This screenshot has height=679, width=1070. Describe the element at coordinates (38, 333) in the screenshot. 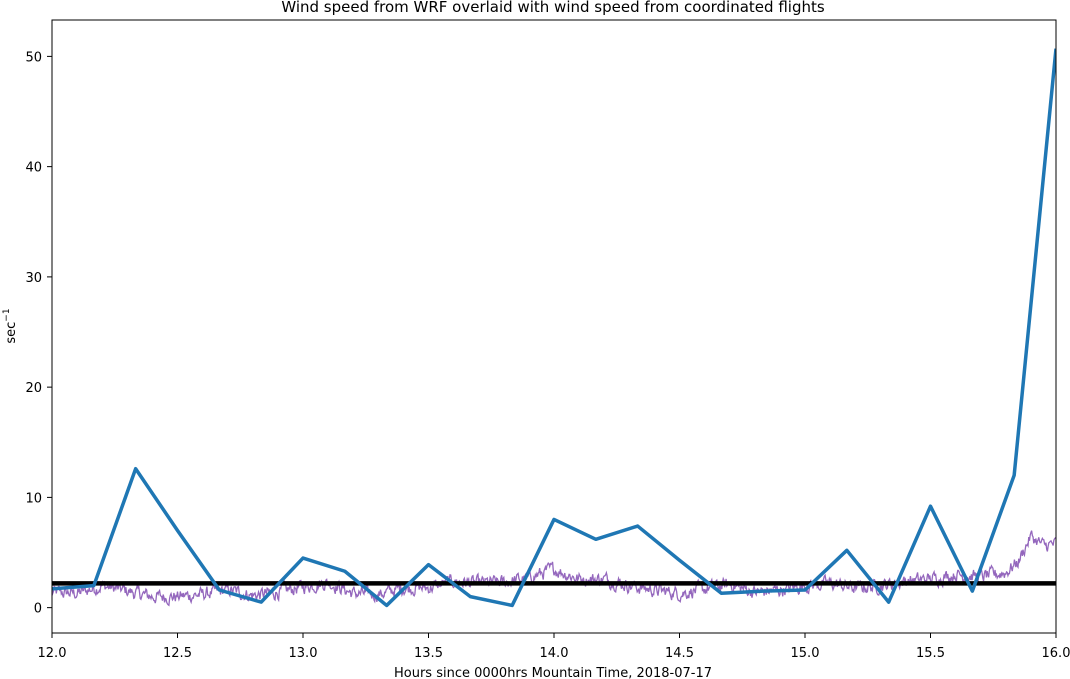

I see `y-axis: 0 10 20 30 40 50` at that location.